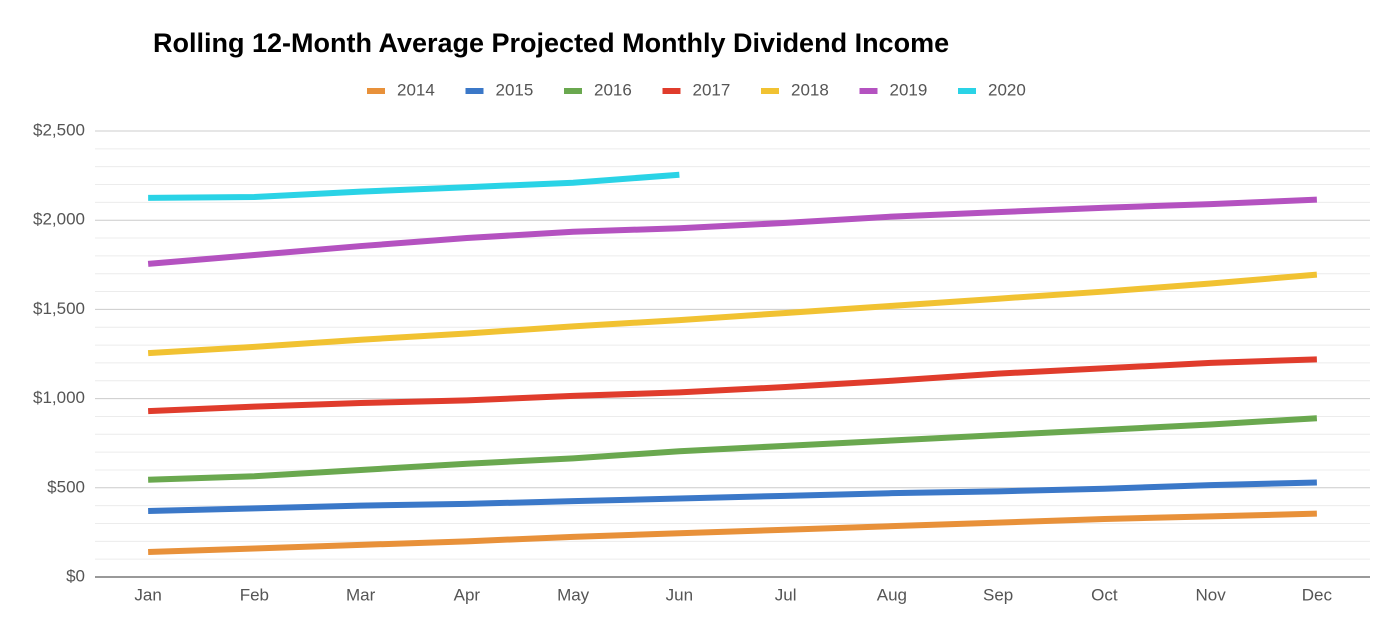 The width and height of the screenshot is (1400, 632). I want to click on x-tick-label: Oct, so click(1104, 594).